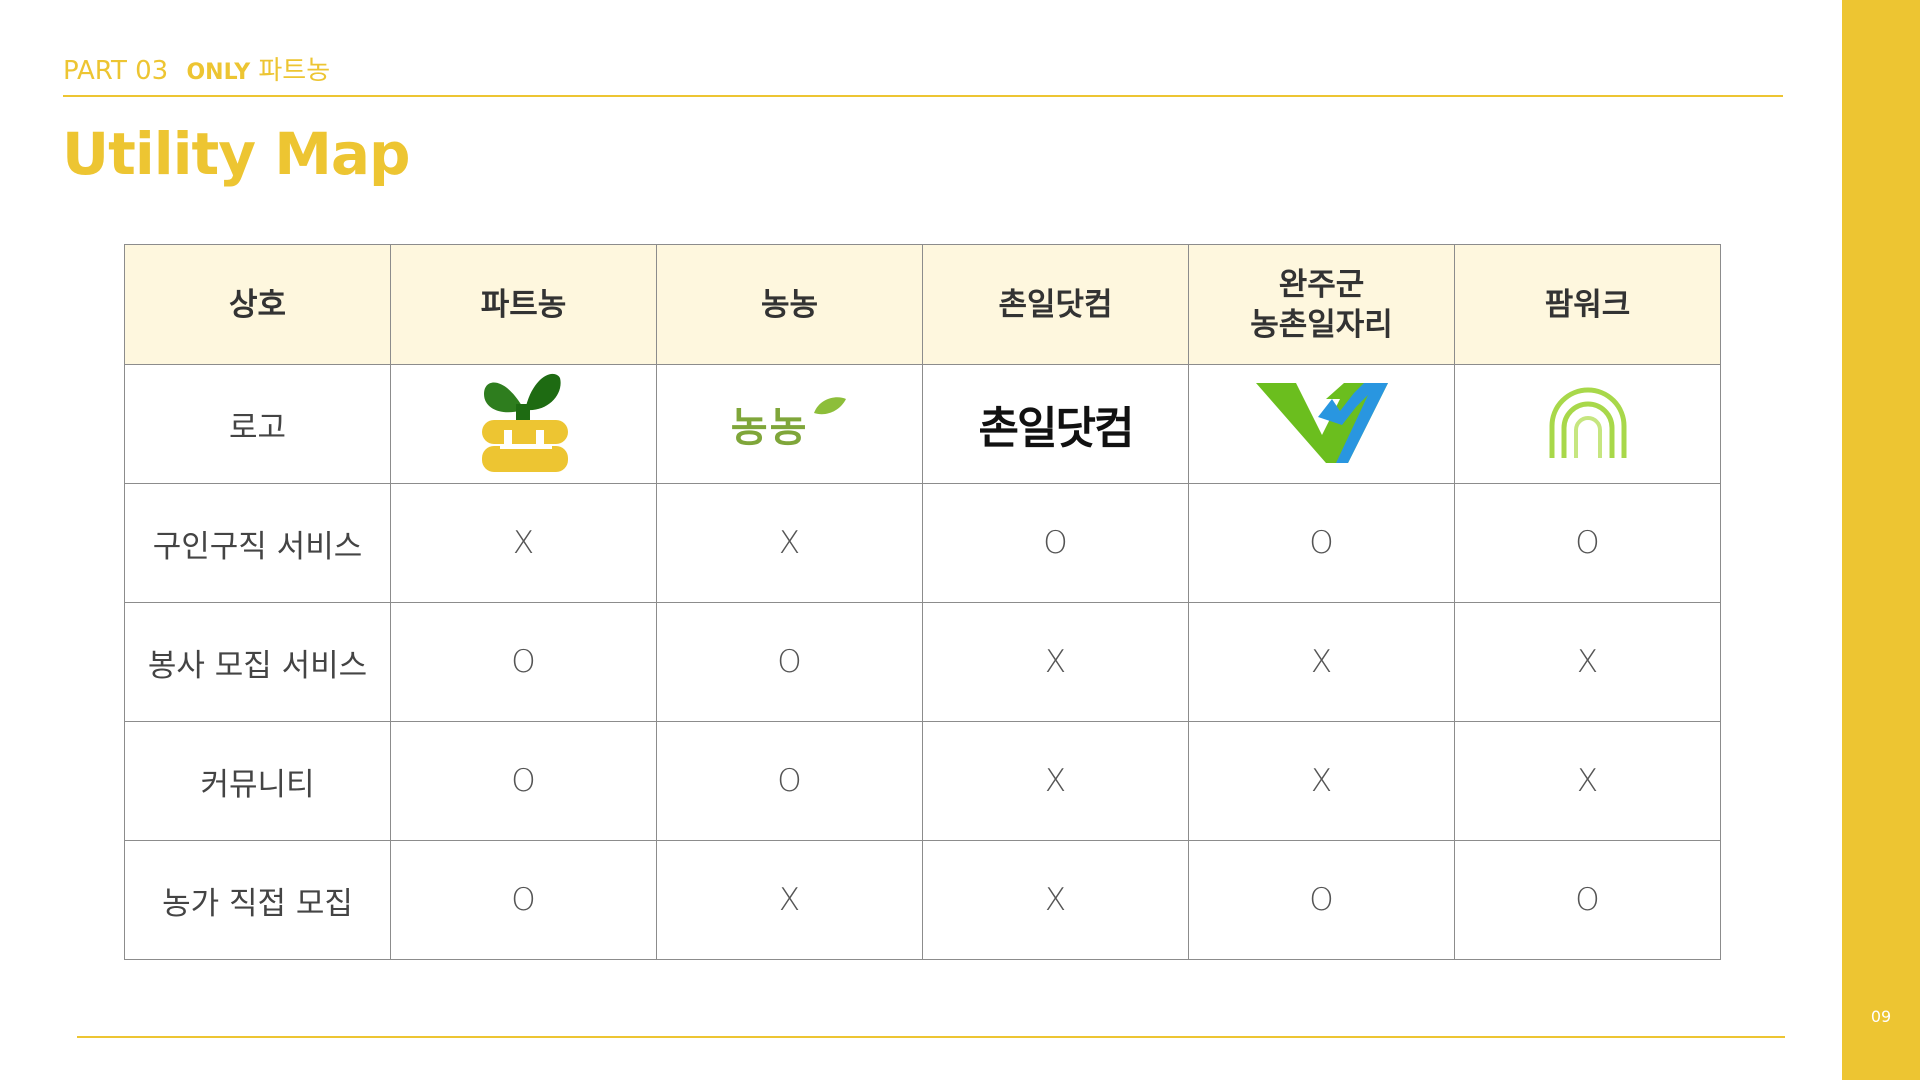 The height and width of the screenshot is (1080, 1920). Describe the element at coordinates (257, 781) in the screenshot. I see `row-label: 커뮤니티` at that location.